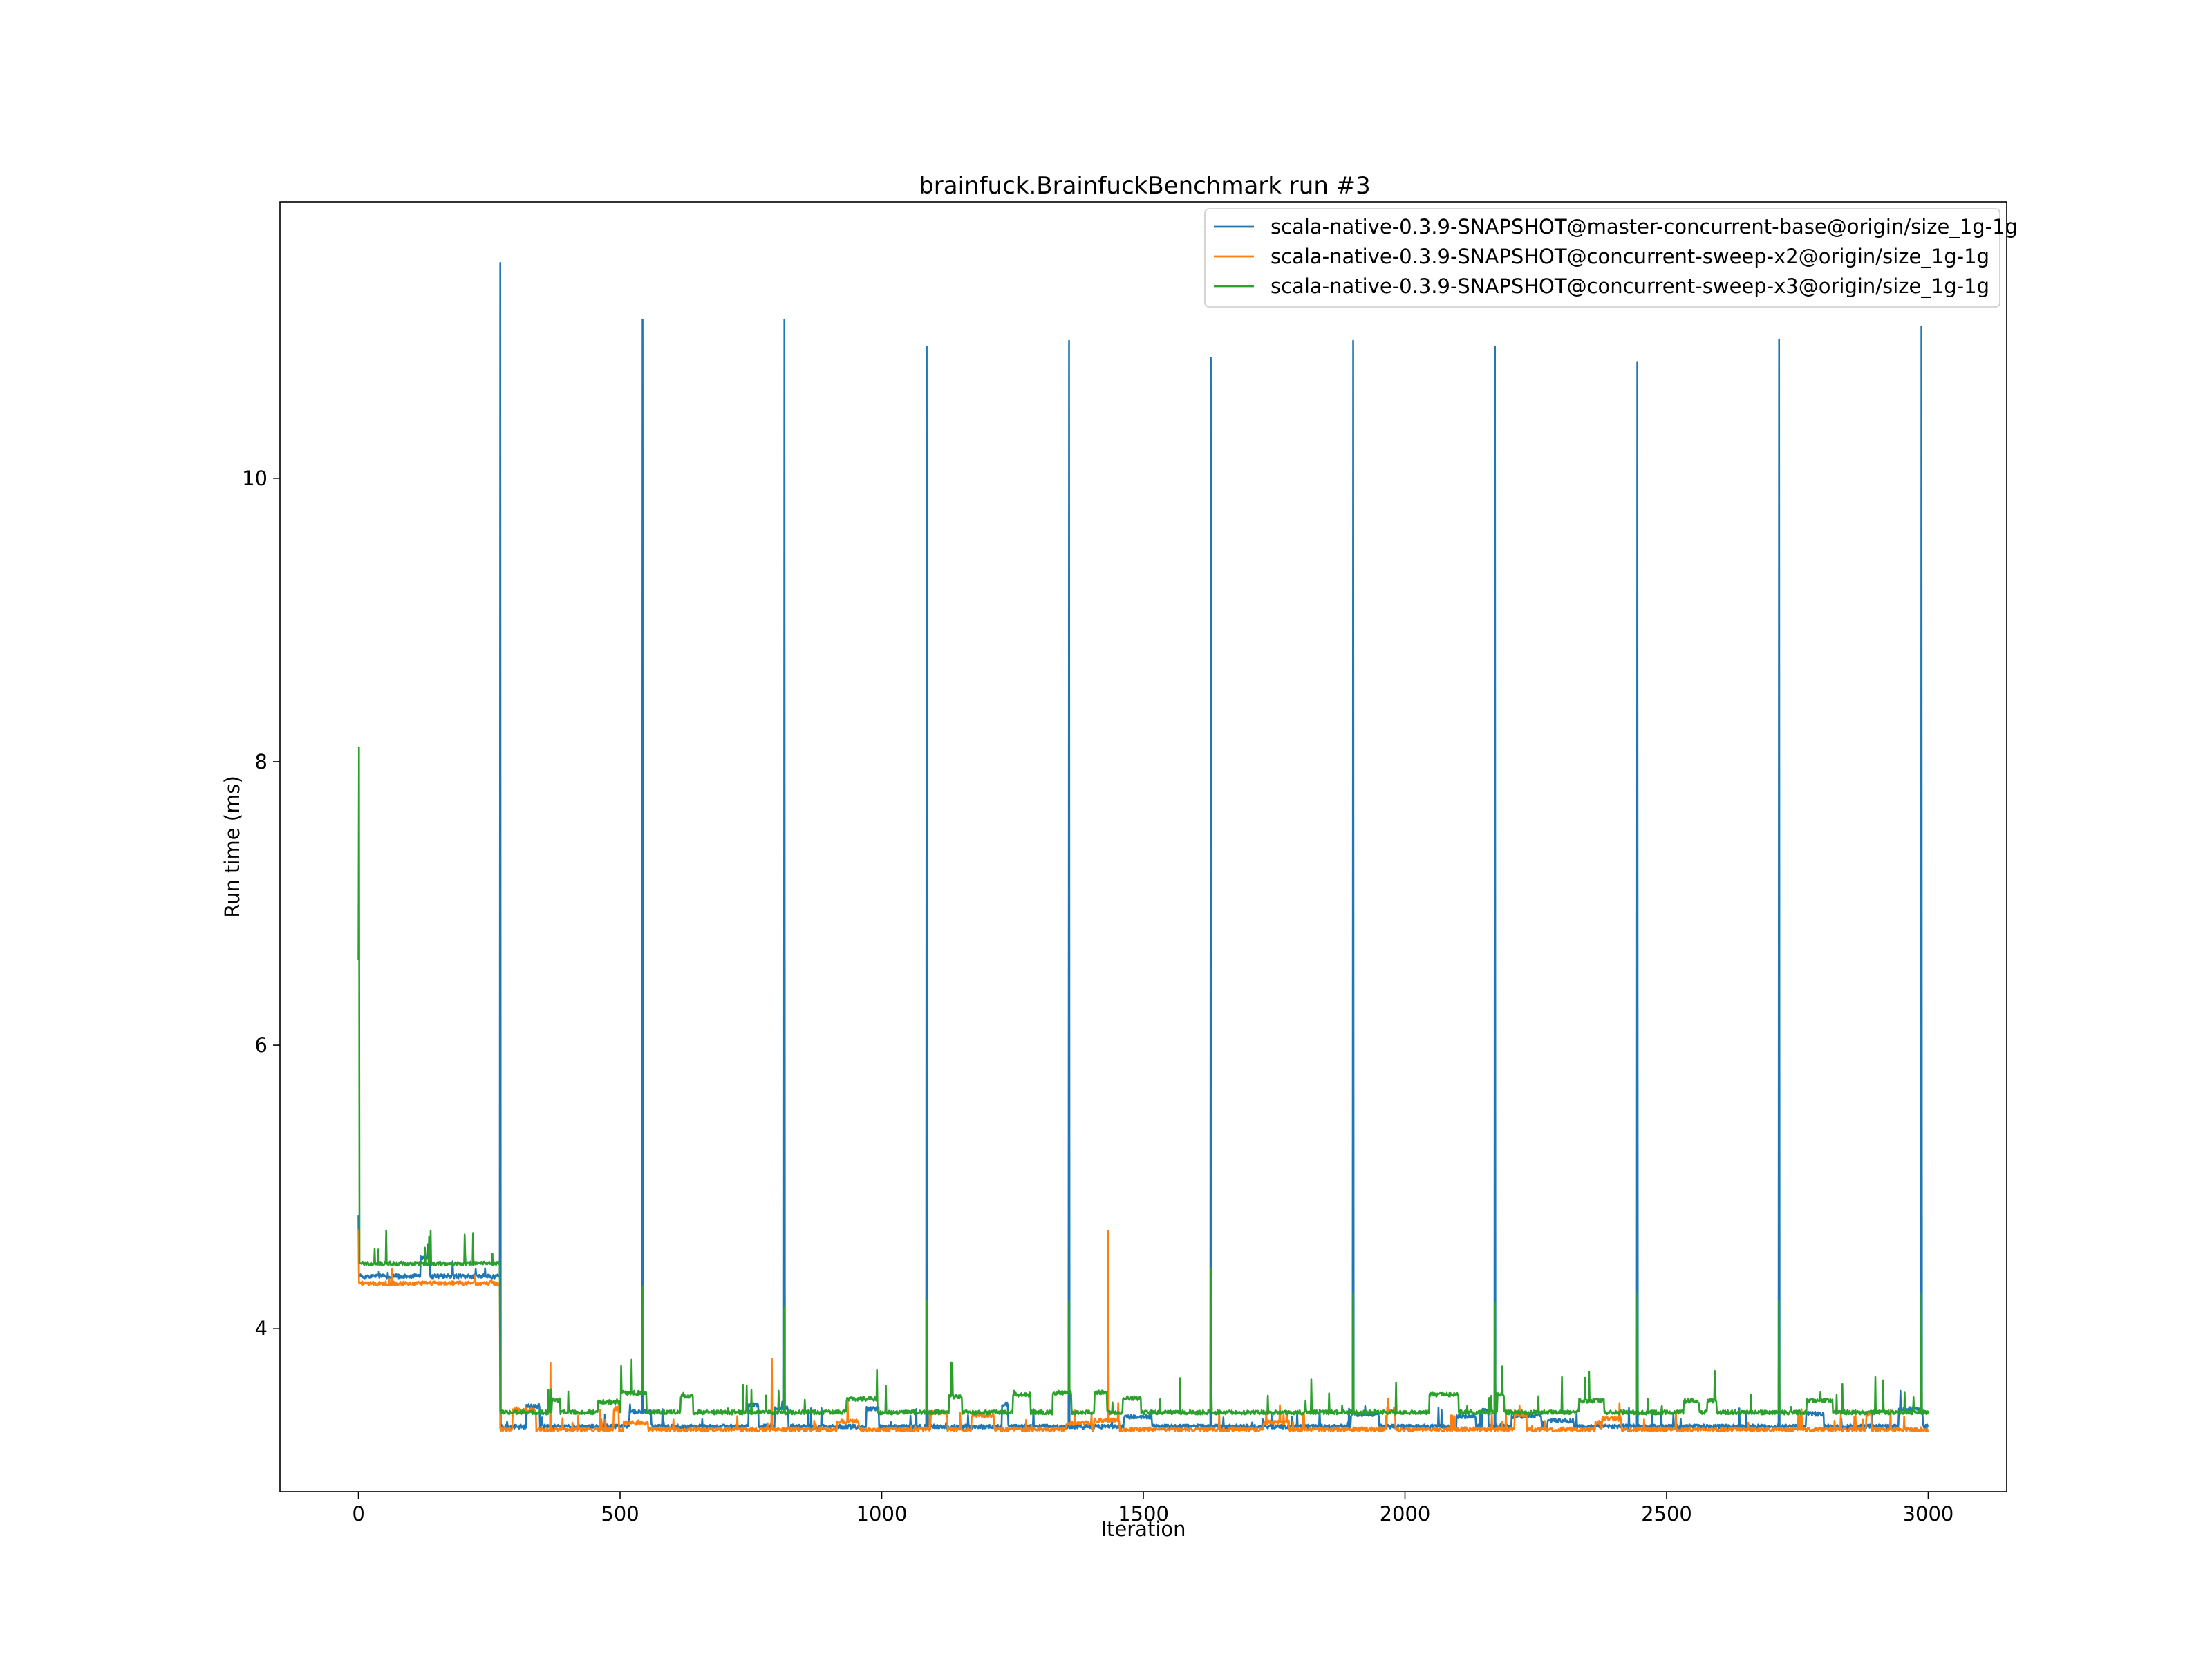  What do you see at coordinates (232, 847) in the screenshot?
I see `y-axis-label: Run time (ms)` at bounding box center [232, 847].